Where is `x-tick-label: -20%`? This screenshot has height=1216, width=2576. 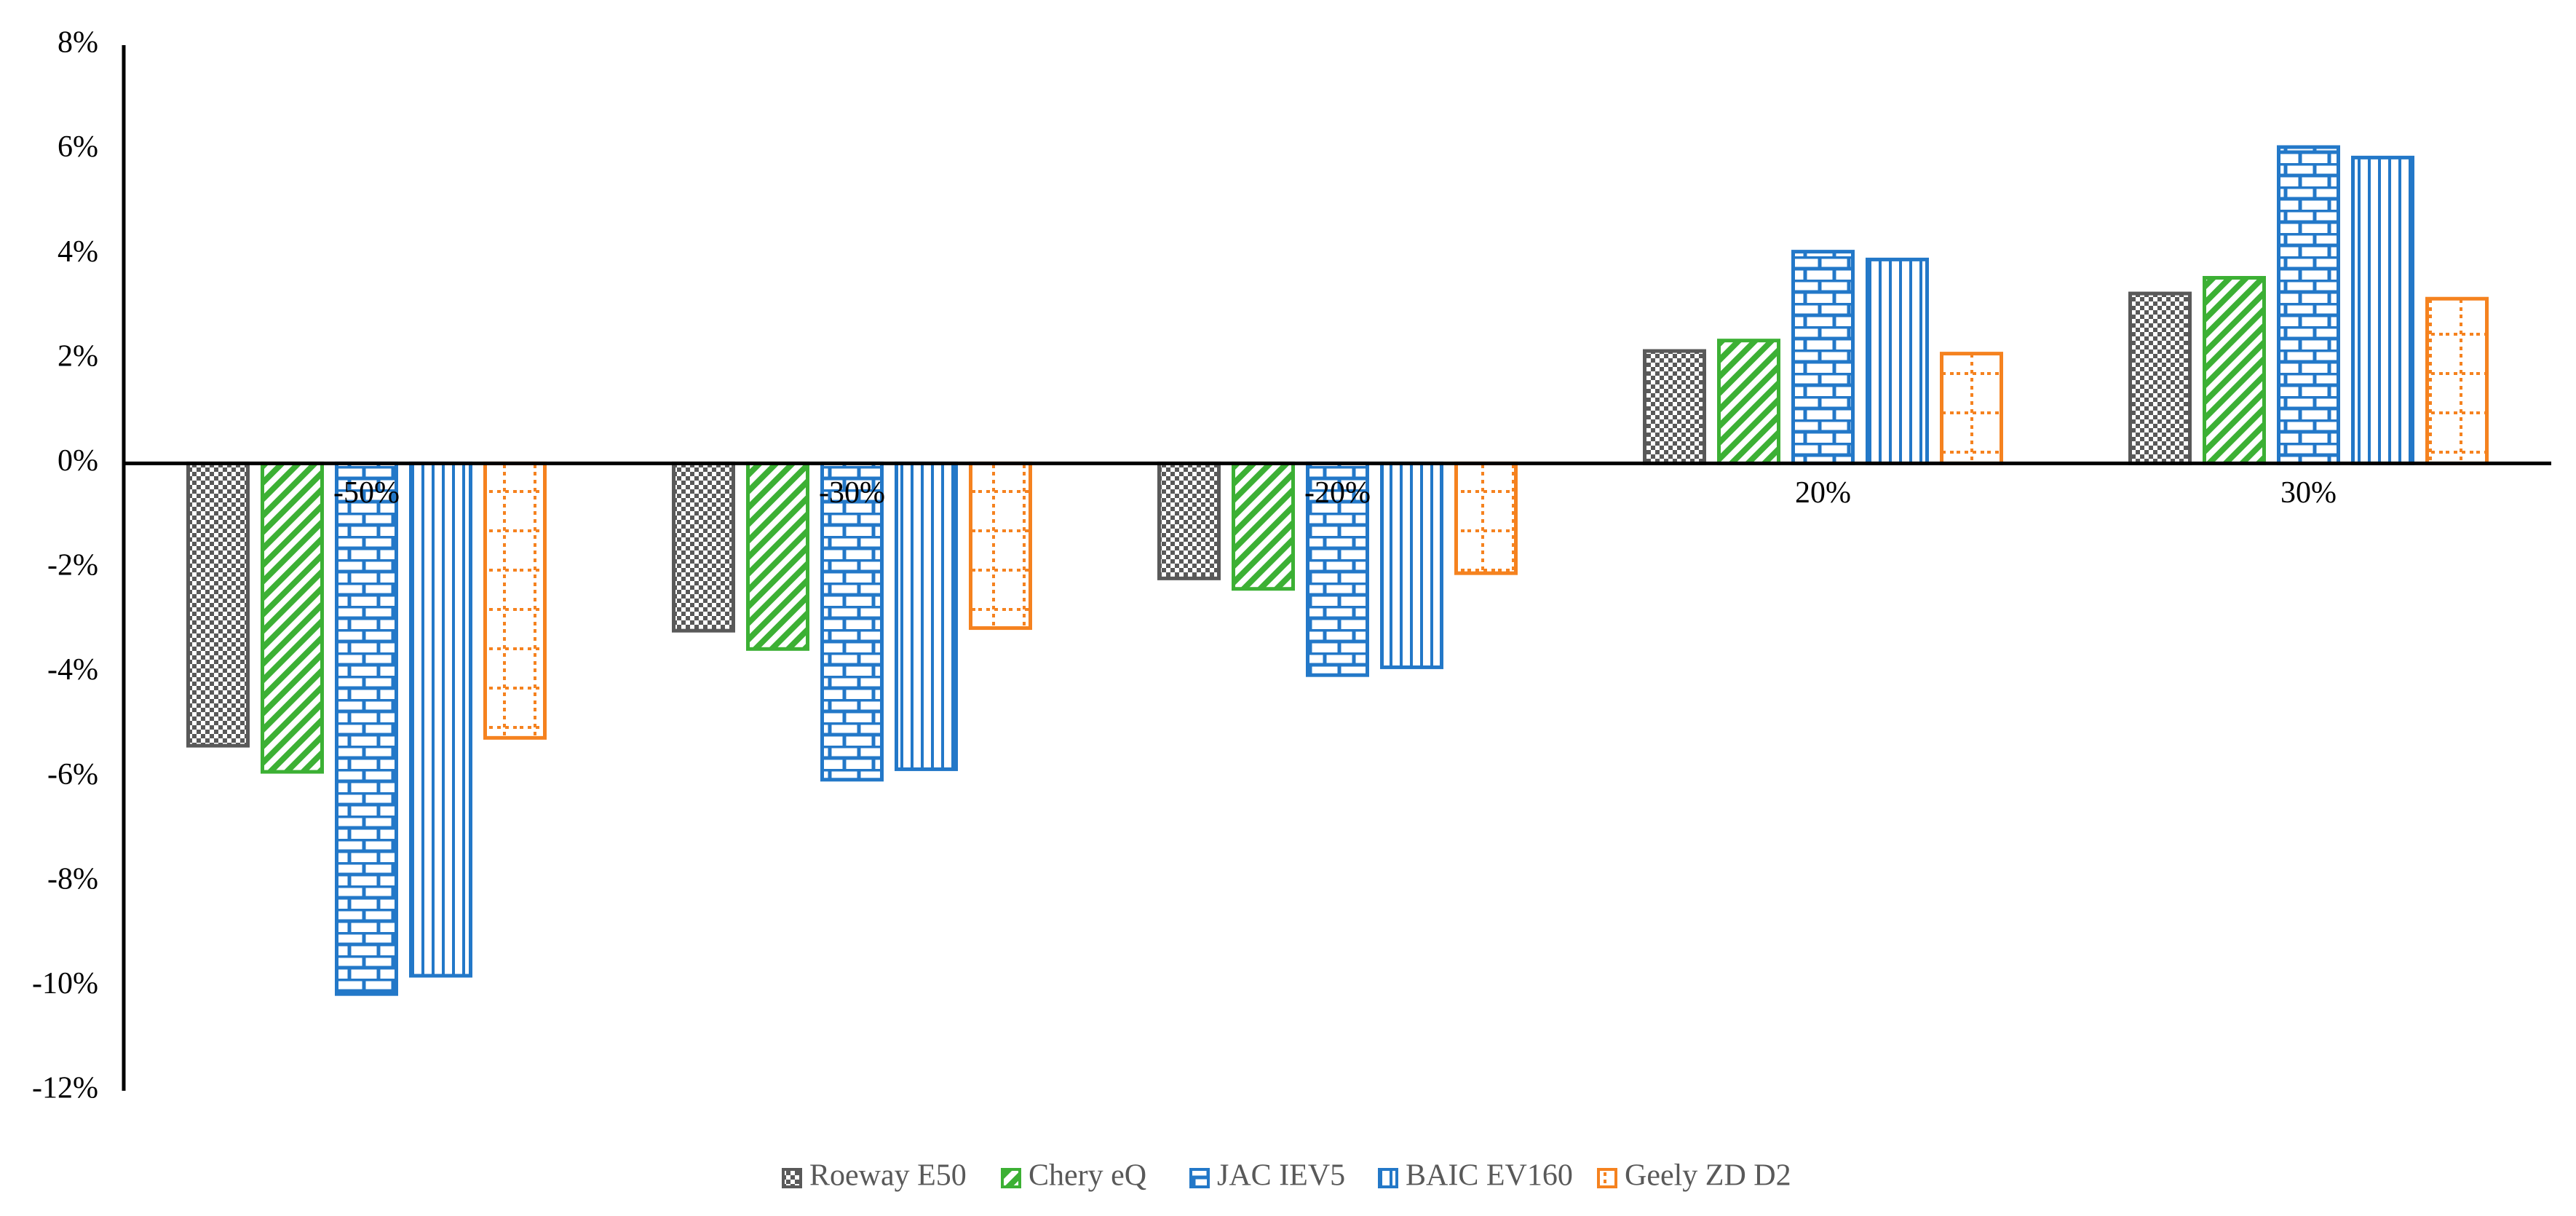 x-tick-label: -20% is located at coordinates (1337, 493).